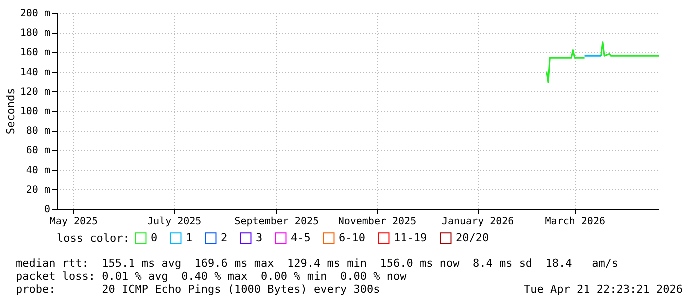  What do you see at coordinates (189, 237) in the screenshot?
I see `legend-label: 1` at bounding box center [189, 237].